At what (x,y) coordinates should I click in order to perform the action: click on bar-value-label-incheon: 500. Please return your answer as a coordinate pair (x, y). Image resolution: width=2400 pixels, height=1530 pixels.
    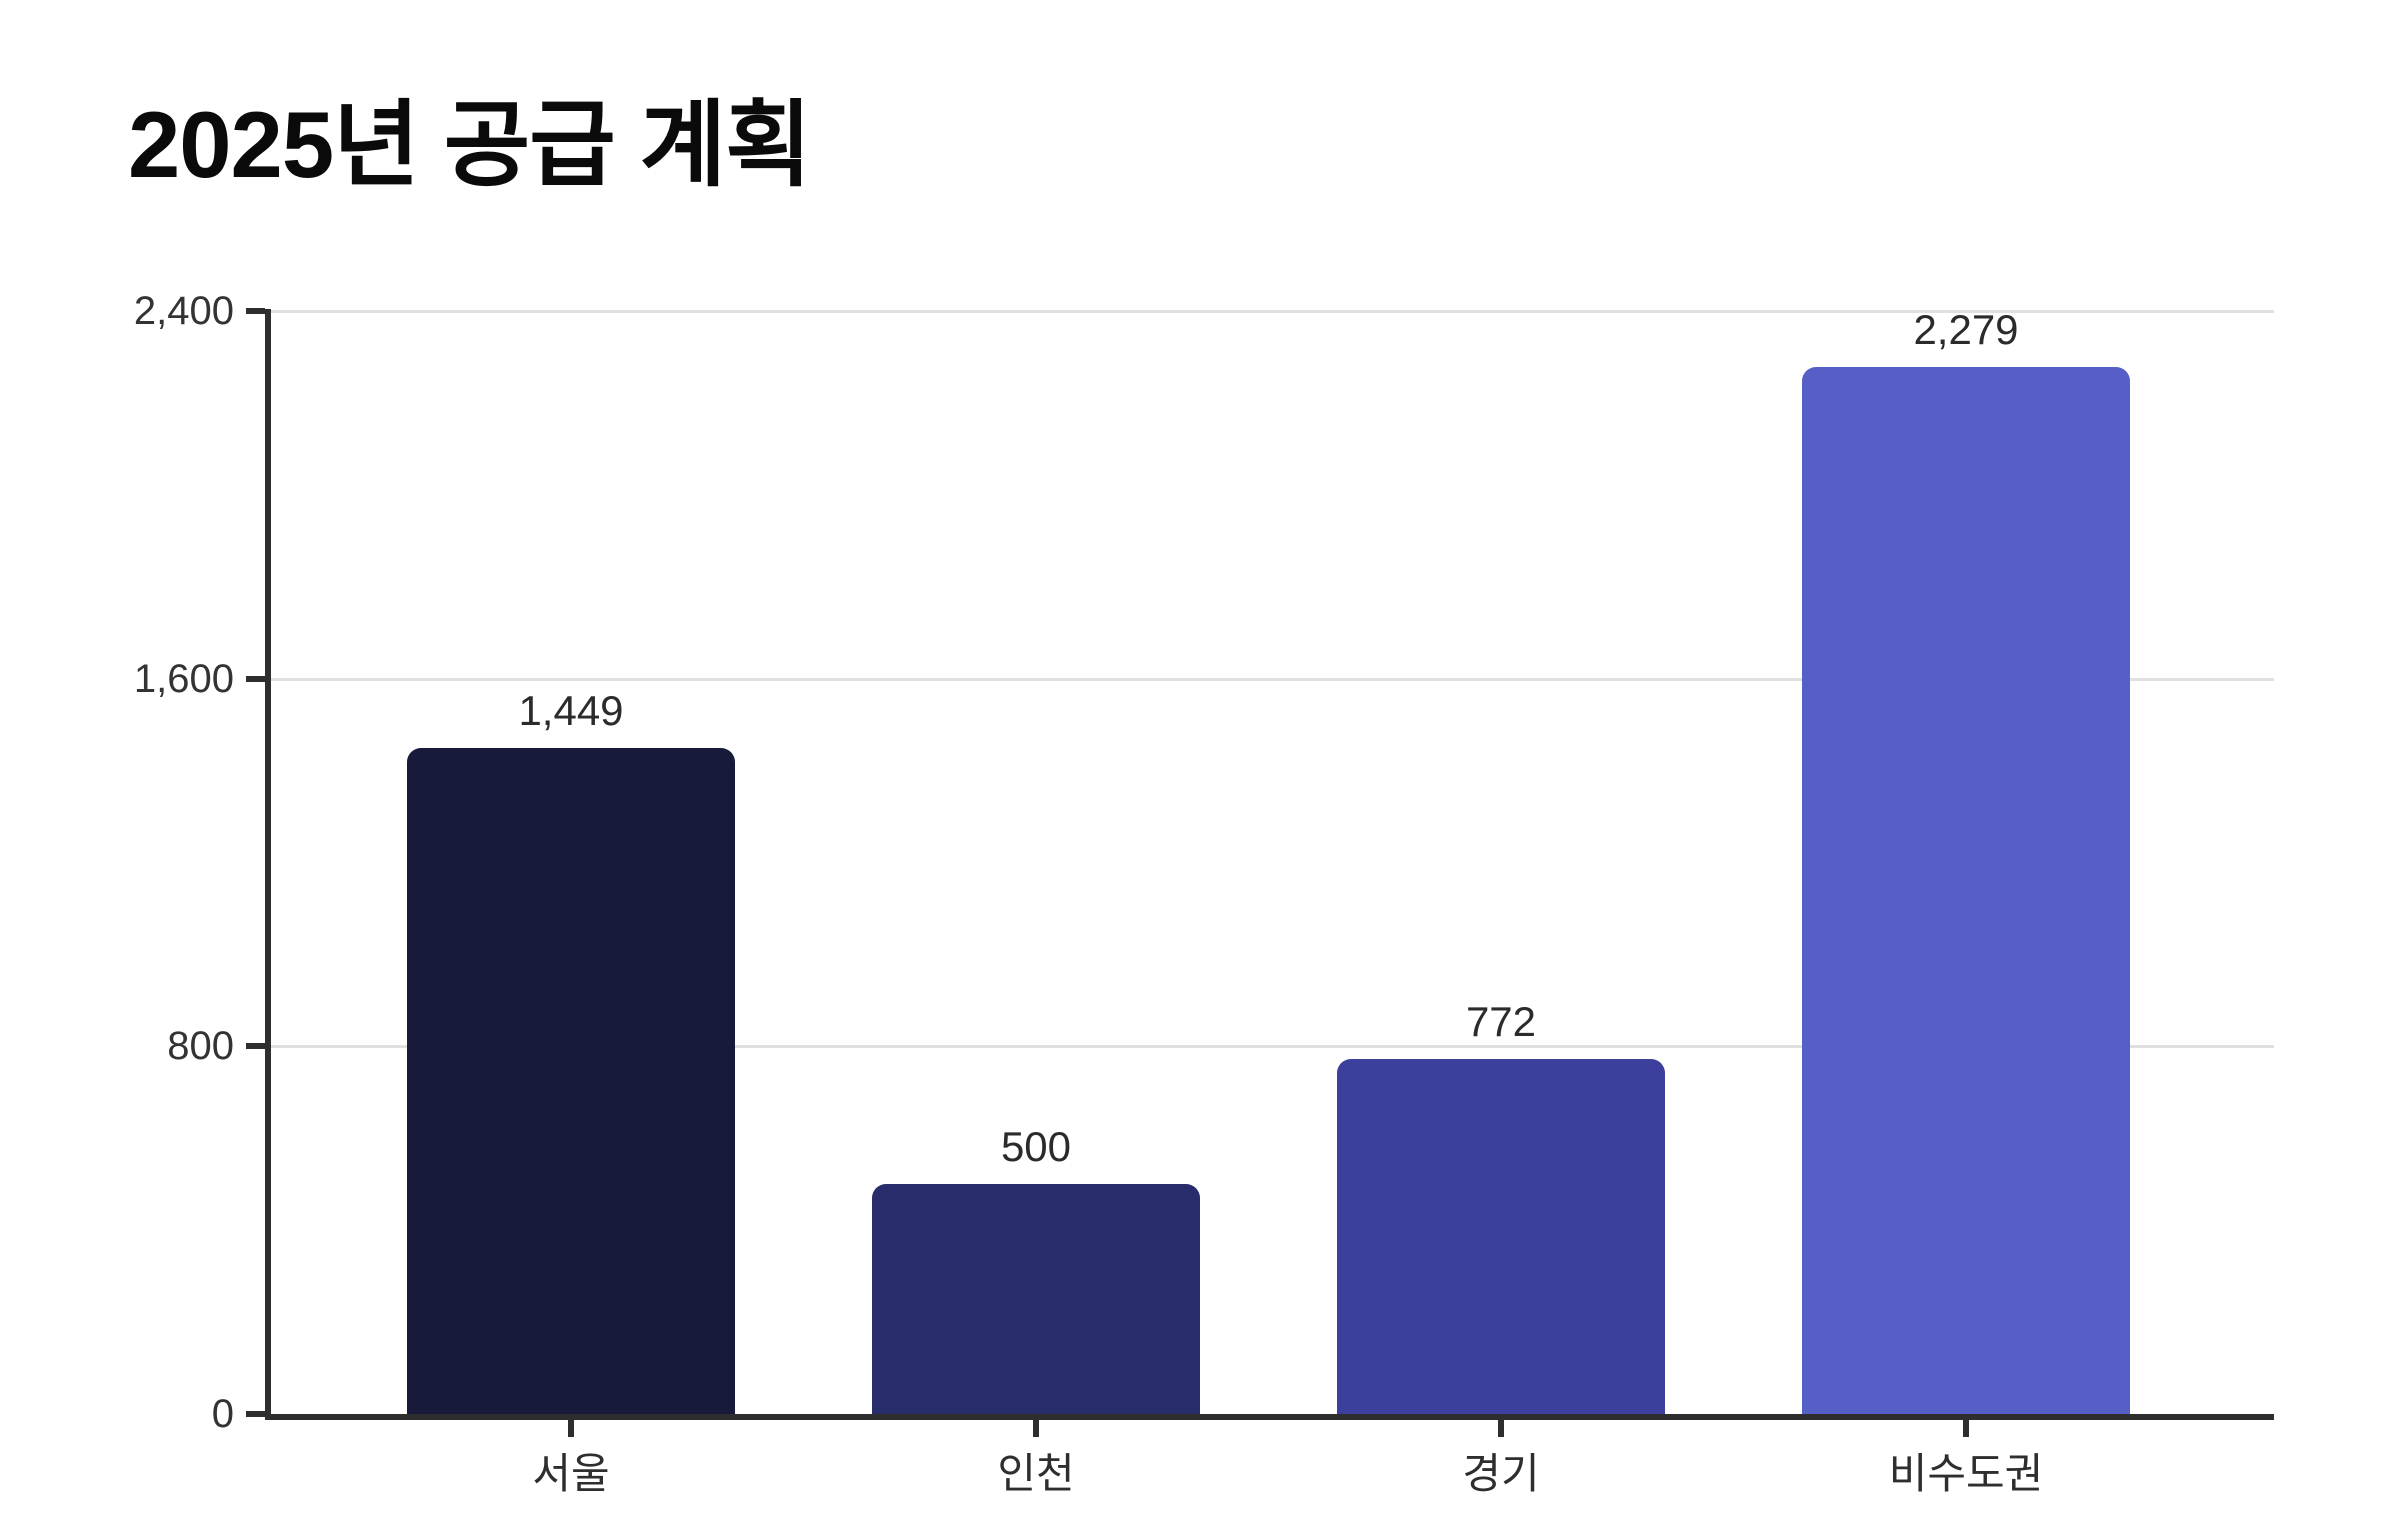
    Looking at the image, I should click on (1036, 1146).